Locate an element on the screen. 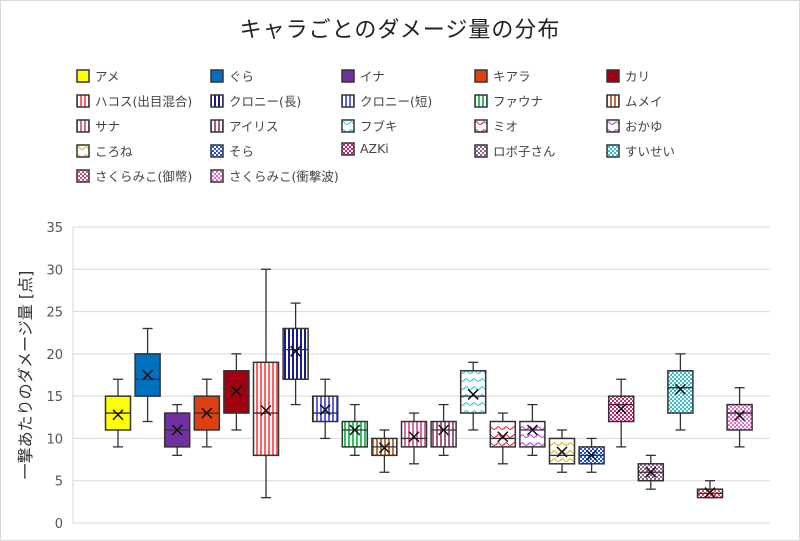  legend-item: そら is located at coordinates (232, 150).